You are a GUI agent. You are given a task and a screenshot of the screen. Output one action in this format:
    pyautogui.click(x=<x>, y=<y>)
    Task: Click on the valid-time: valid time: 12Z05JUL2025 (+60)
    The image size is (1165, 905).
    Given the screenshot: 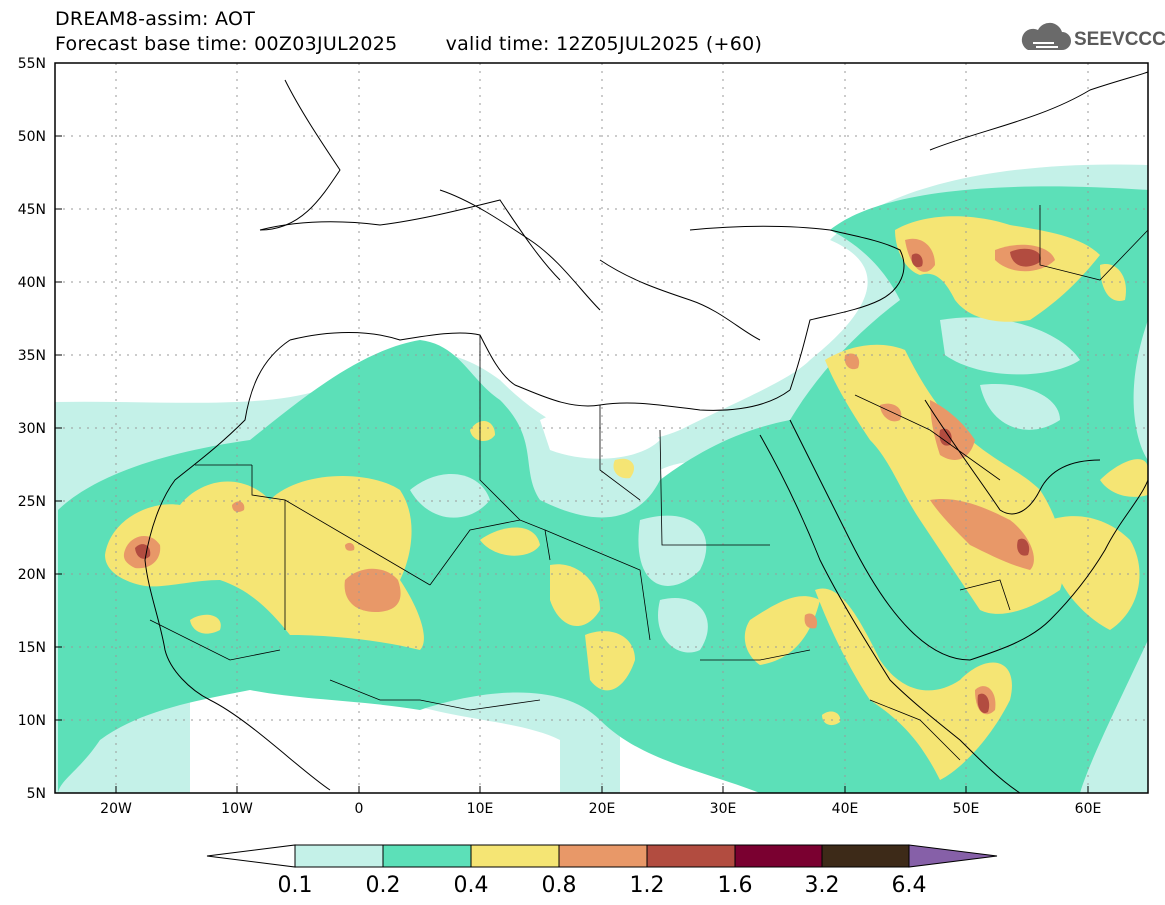 What is the action you would take?
    pyautogui.click(x=604, y=44)
    